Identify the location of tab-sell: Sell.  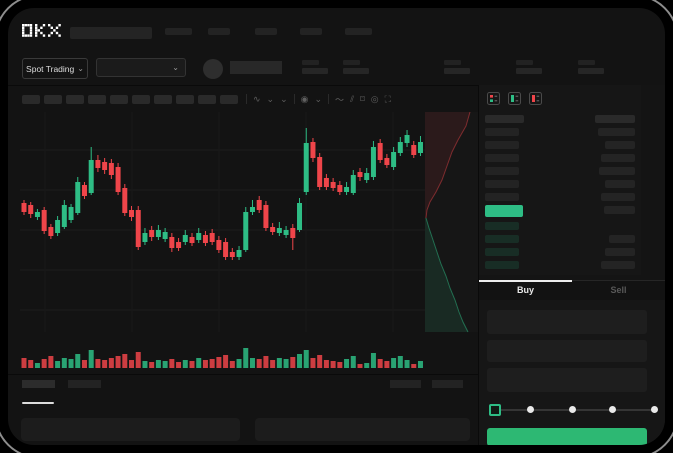
(618, 290).